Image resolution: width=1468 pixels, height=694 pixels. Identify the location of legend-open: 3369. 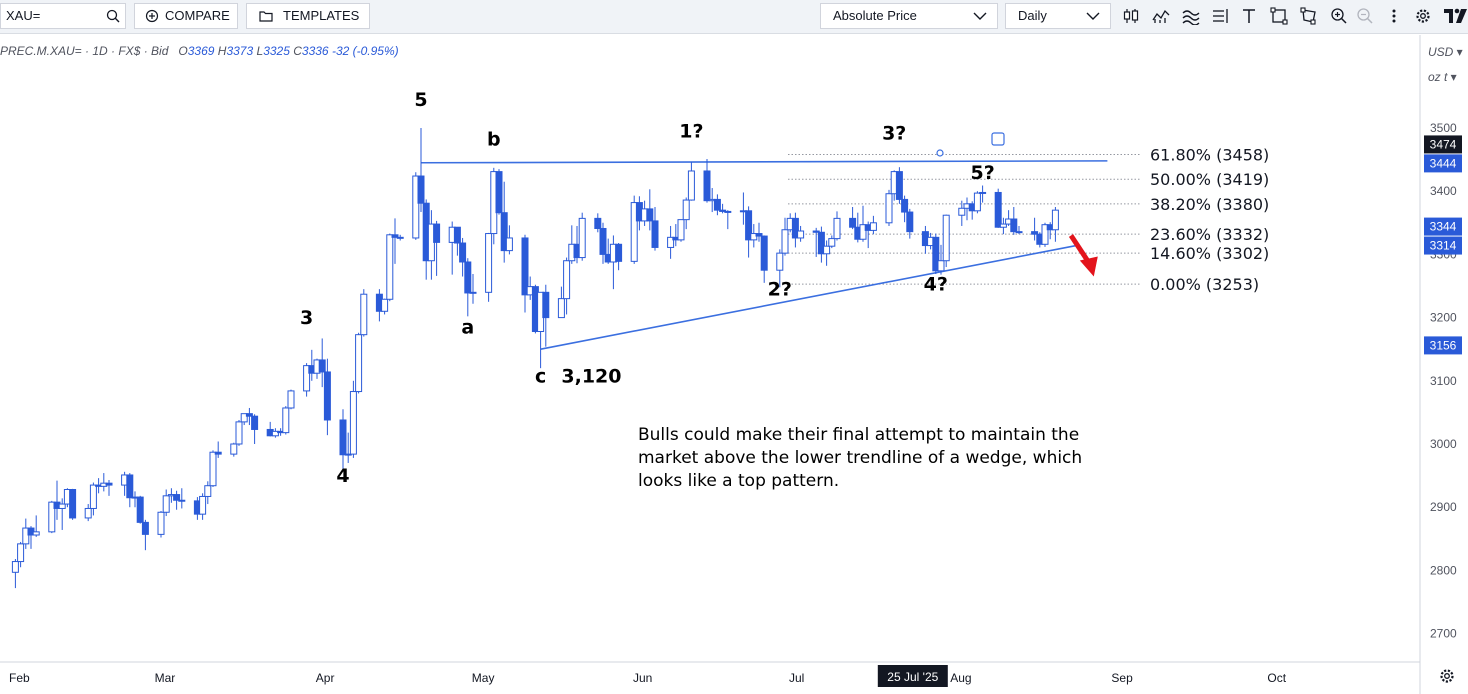
(201, 51).